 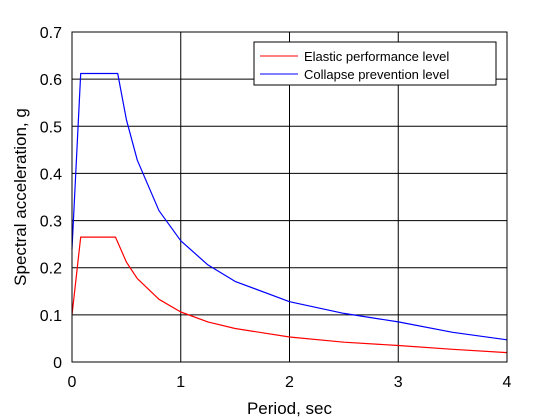 I want to click on legend-entry-elastic: Elastic performance level, so click(x=376, y=56).